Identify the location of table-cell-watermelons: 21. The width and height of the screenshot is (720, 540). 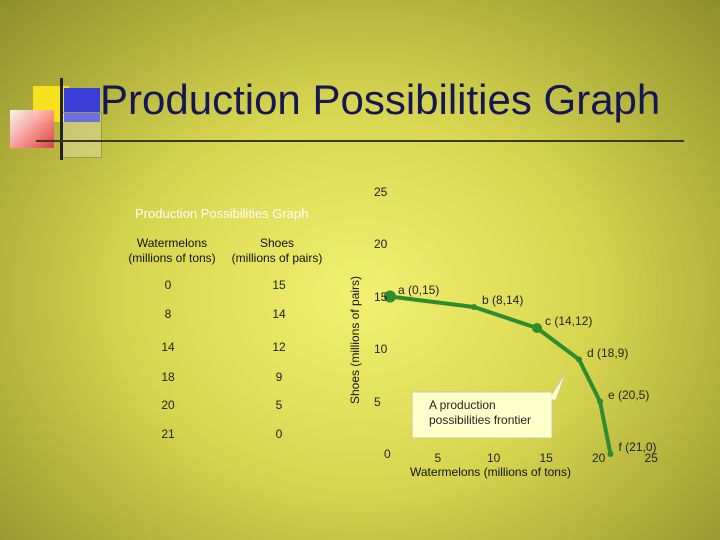
(168, 434).